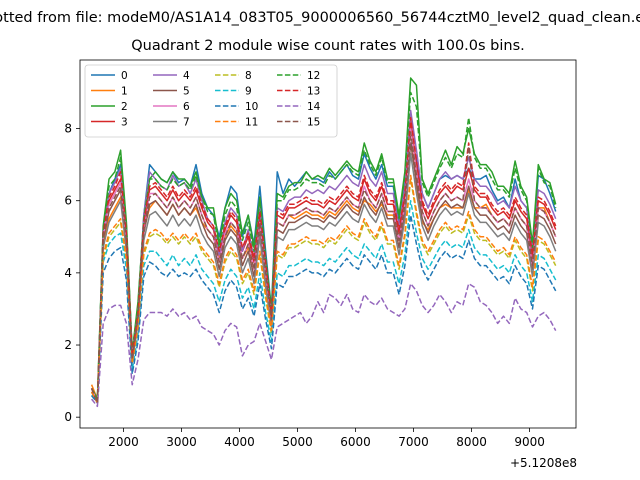 The width and height of the screenshot is (640, 480). What do you see at coordinates (124, 92) in the screenshot?
I see `legend-label-1: 1` at bounding box center [124, 92].